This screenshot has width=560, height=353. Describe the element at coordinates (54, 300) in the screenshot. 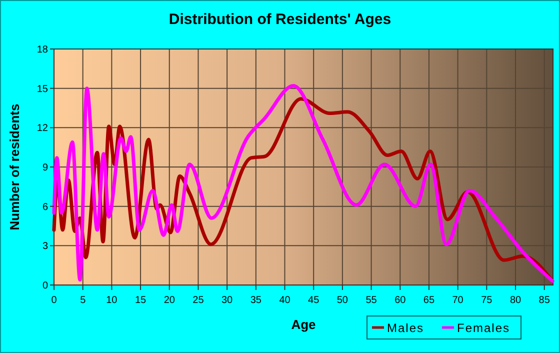

I see `x-tick-label: 0` at that location.